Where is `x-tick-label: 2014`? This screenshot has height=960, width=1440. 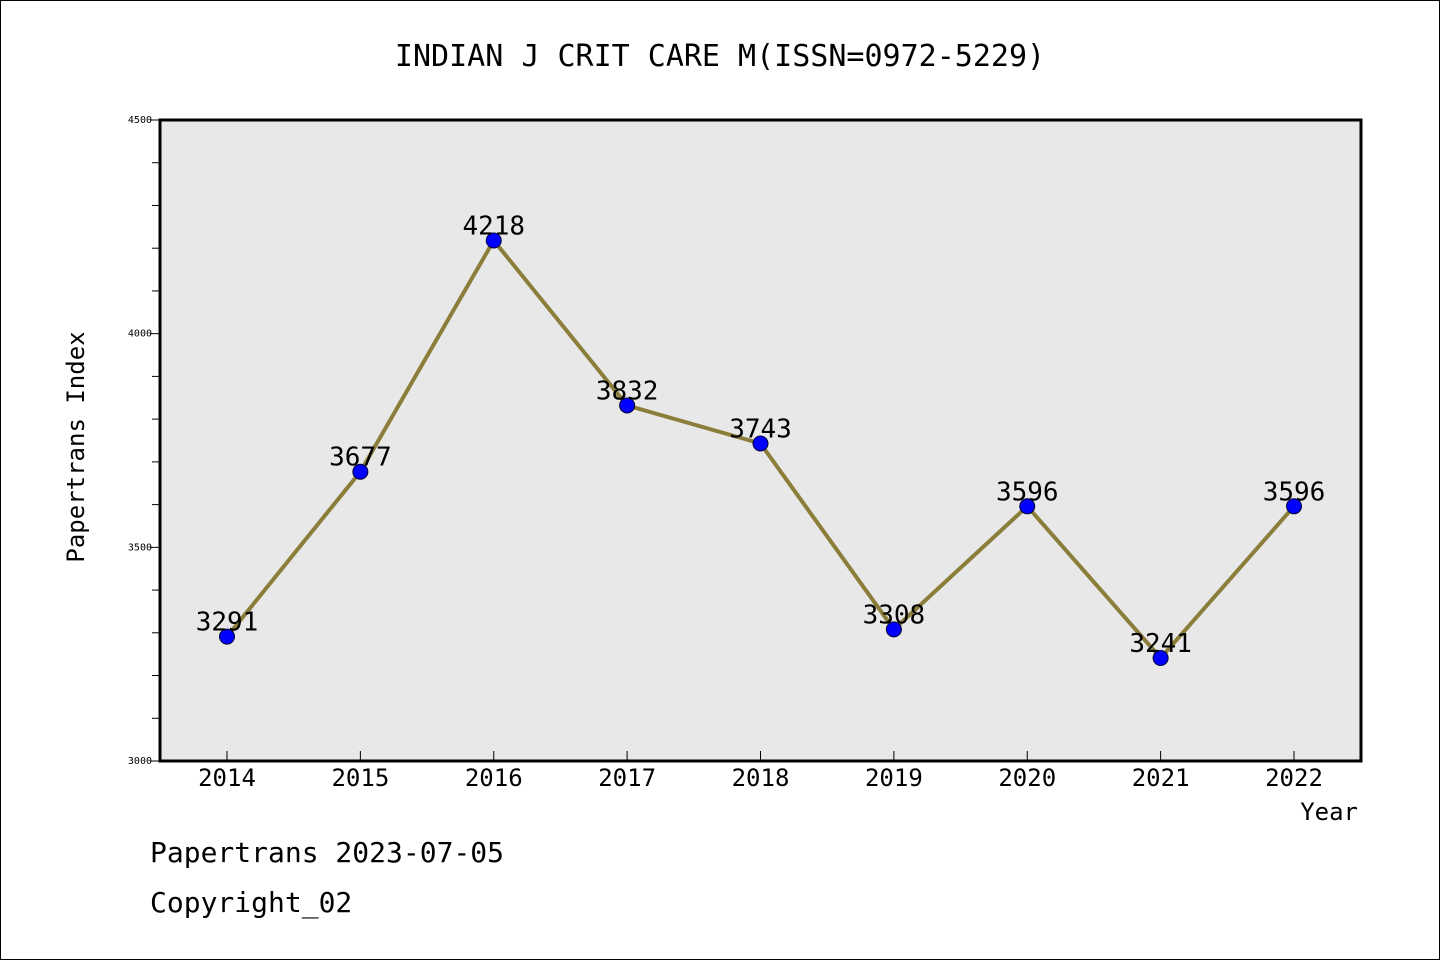 x-tick-label: 2014 is located at coordinates (227, 778).